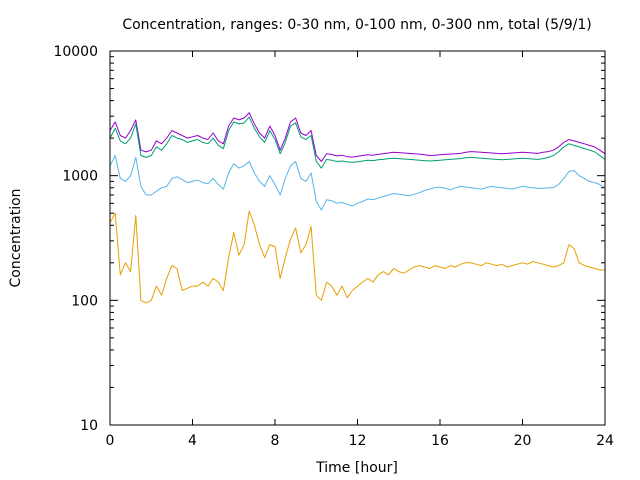  Describe the element at coordinates (275, 441) in the screenshot. I see `x-tick-label: 8` at that location.